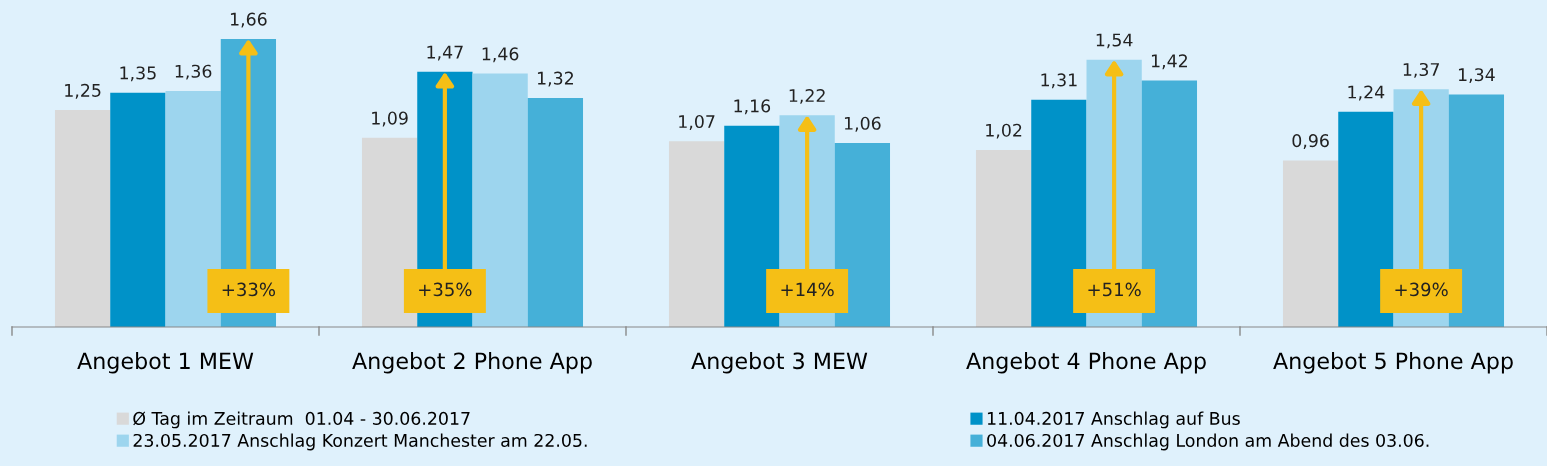 This screenshot has height=466, width=1547. Describe the element at coordinates (193, 72) in the screenshot. I see `data-label: 1,36` at that location.